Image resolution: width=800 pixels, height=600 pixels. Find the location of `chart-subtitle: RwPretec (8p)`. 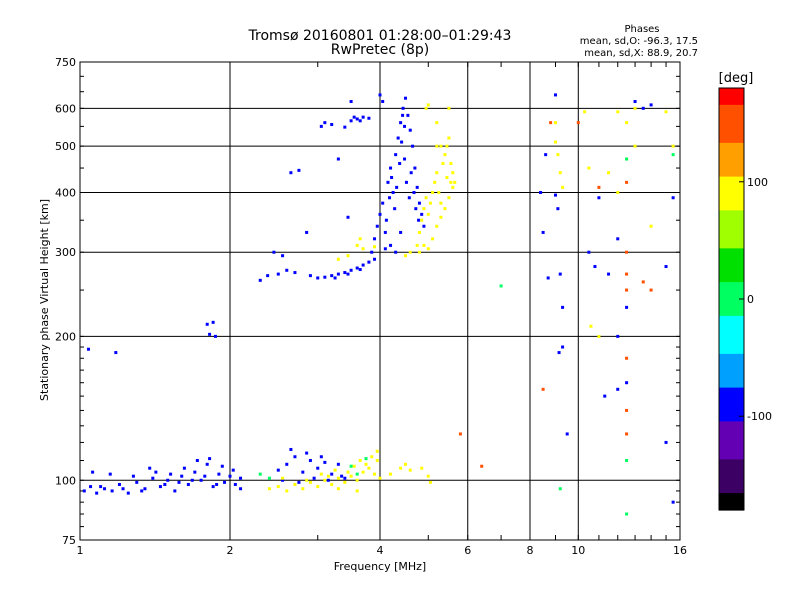

chart-subtitle: RwPretec (8p) is located at coordinates (380, 50).